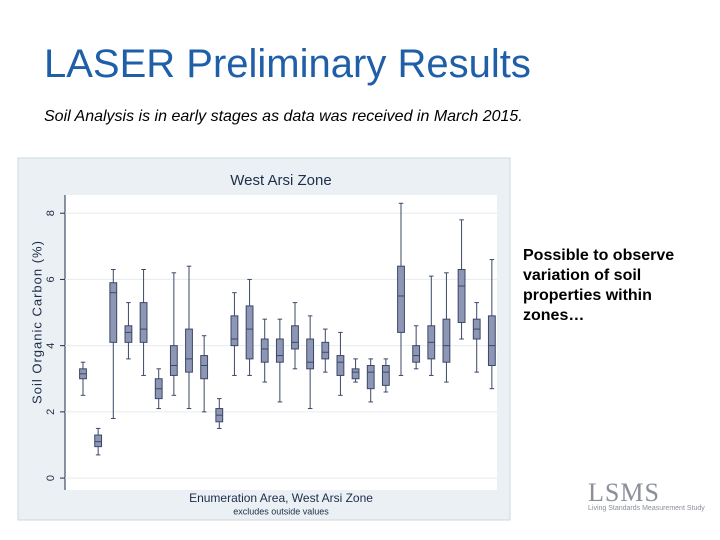  I want to click on y-tick-label: 6, so click(51, 279).